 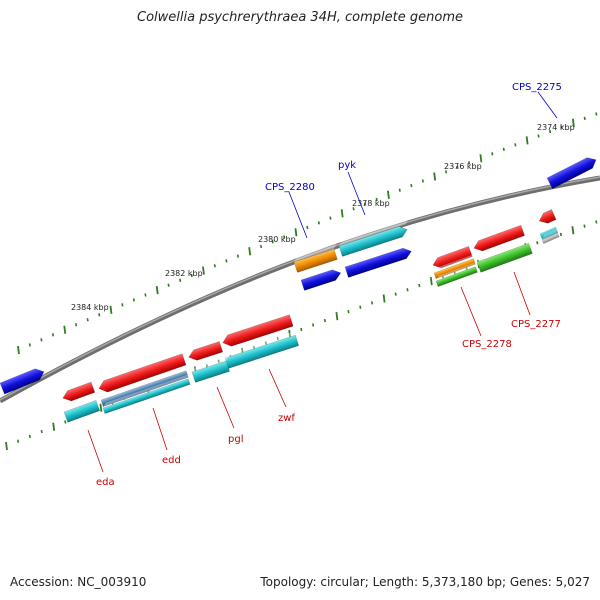 I want to click on scale-label-2384: 2384 kbp, so click(x=90, y=307).